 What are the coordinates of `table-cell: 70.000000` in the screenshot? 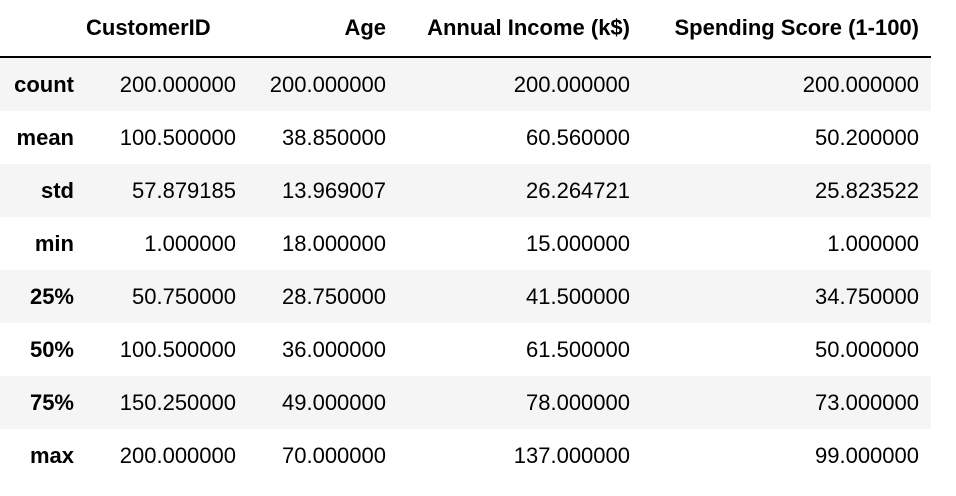 It's located at (334, 455).